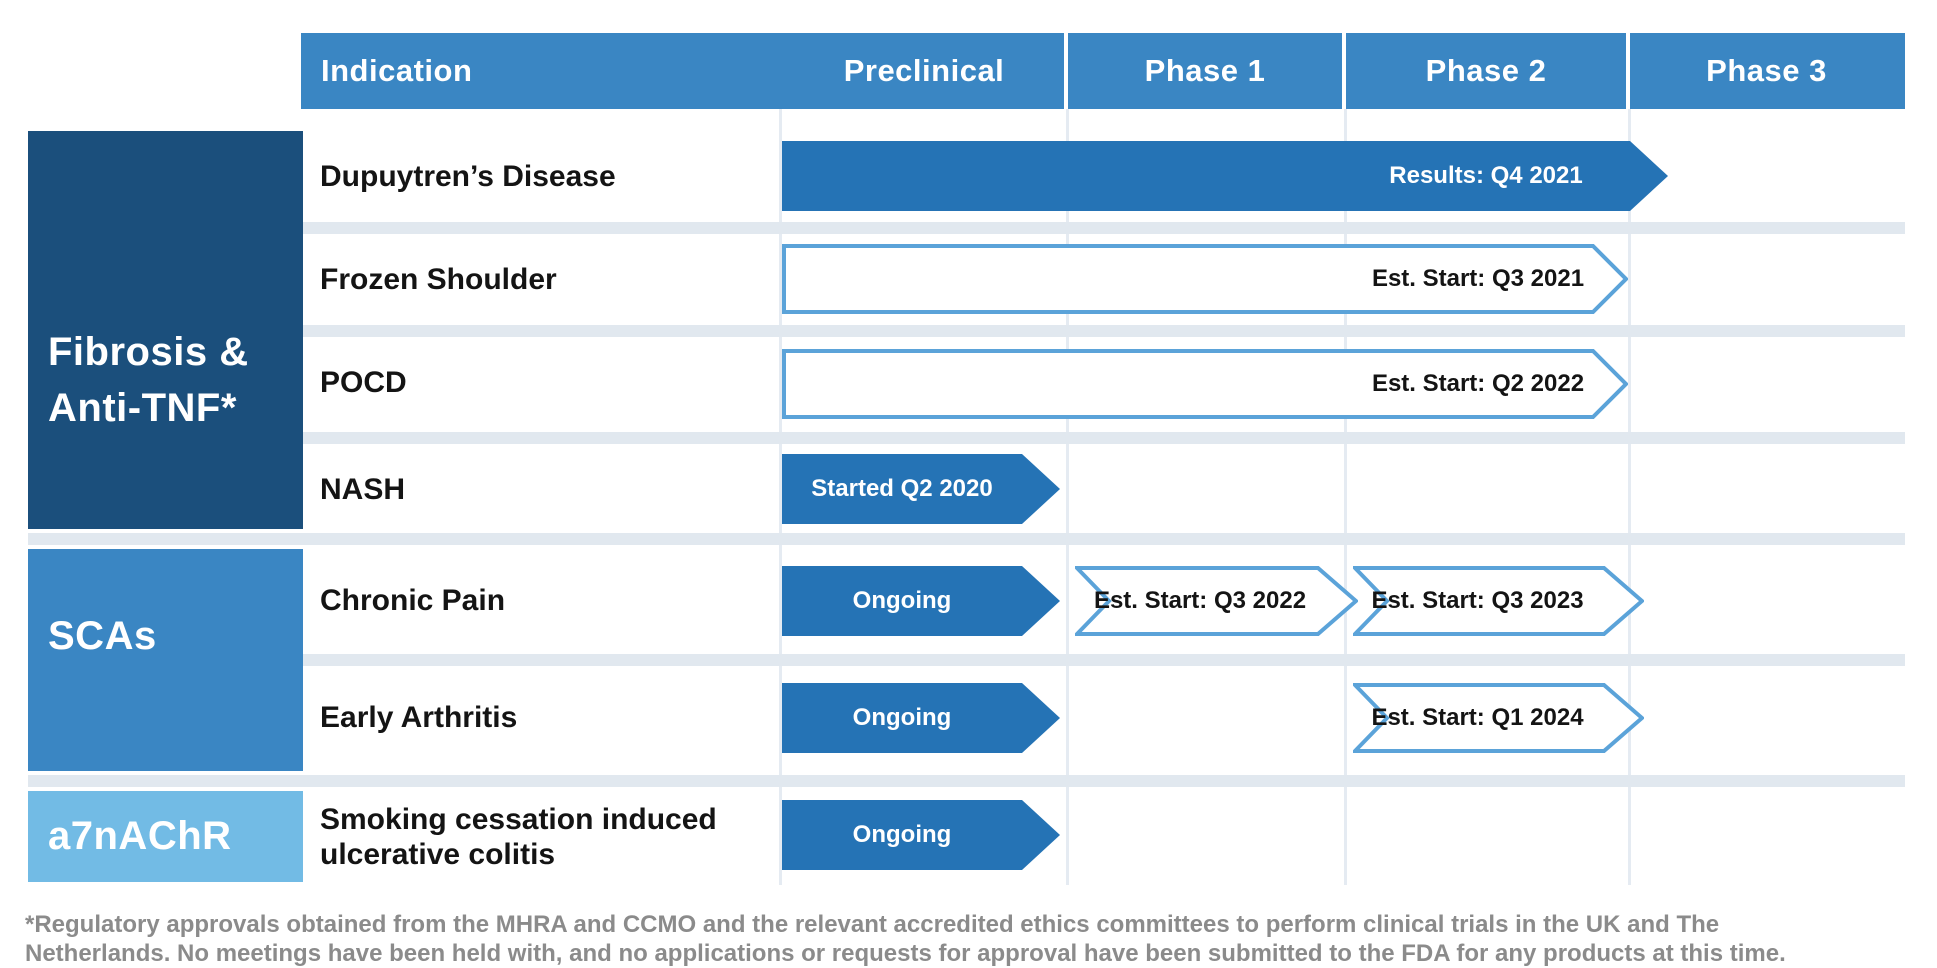 Image resolution: width=1937 pixels, height=968 pixels. I want to click on bar-dupuytrens-filled, so click(1225, 176).